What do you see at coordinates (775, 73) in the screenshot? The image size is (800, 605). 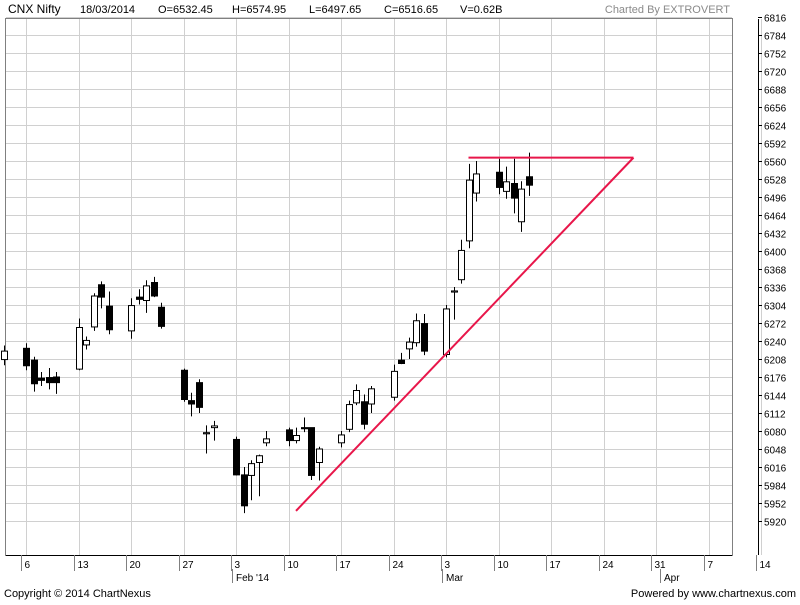 I see `y-tick-label: 6720` at bounding box center [775, 73].